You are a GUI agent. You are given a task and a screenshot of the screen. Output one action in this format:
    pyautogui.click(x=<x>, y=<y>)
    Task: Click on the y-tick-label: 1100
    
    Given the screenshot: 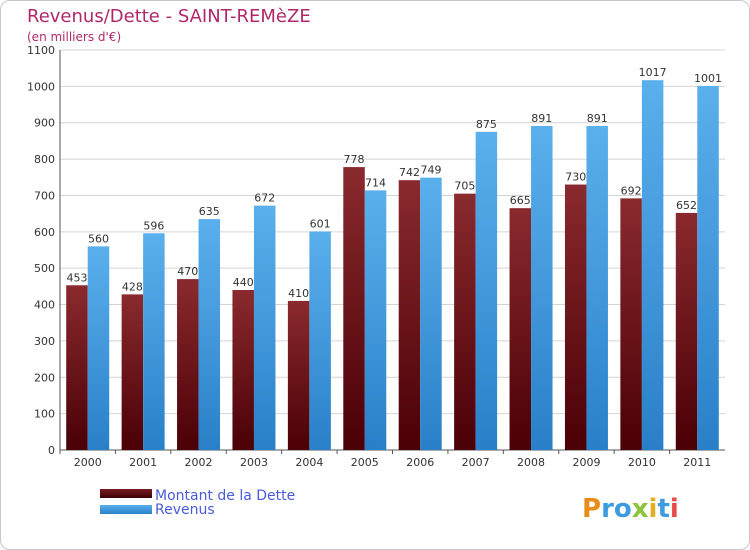 What is the action you would take?
    pyautogui.click(x=41, y=50)
    